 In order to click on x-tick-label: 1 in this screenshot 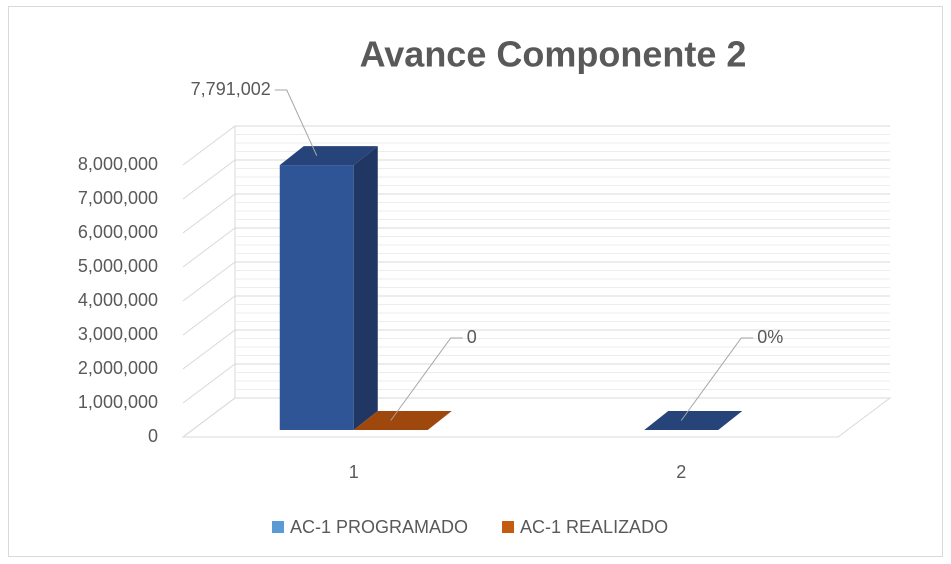, I will do `click(354, 472)`.